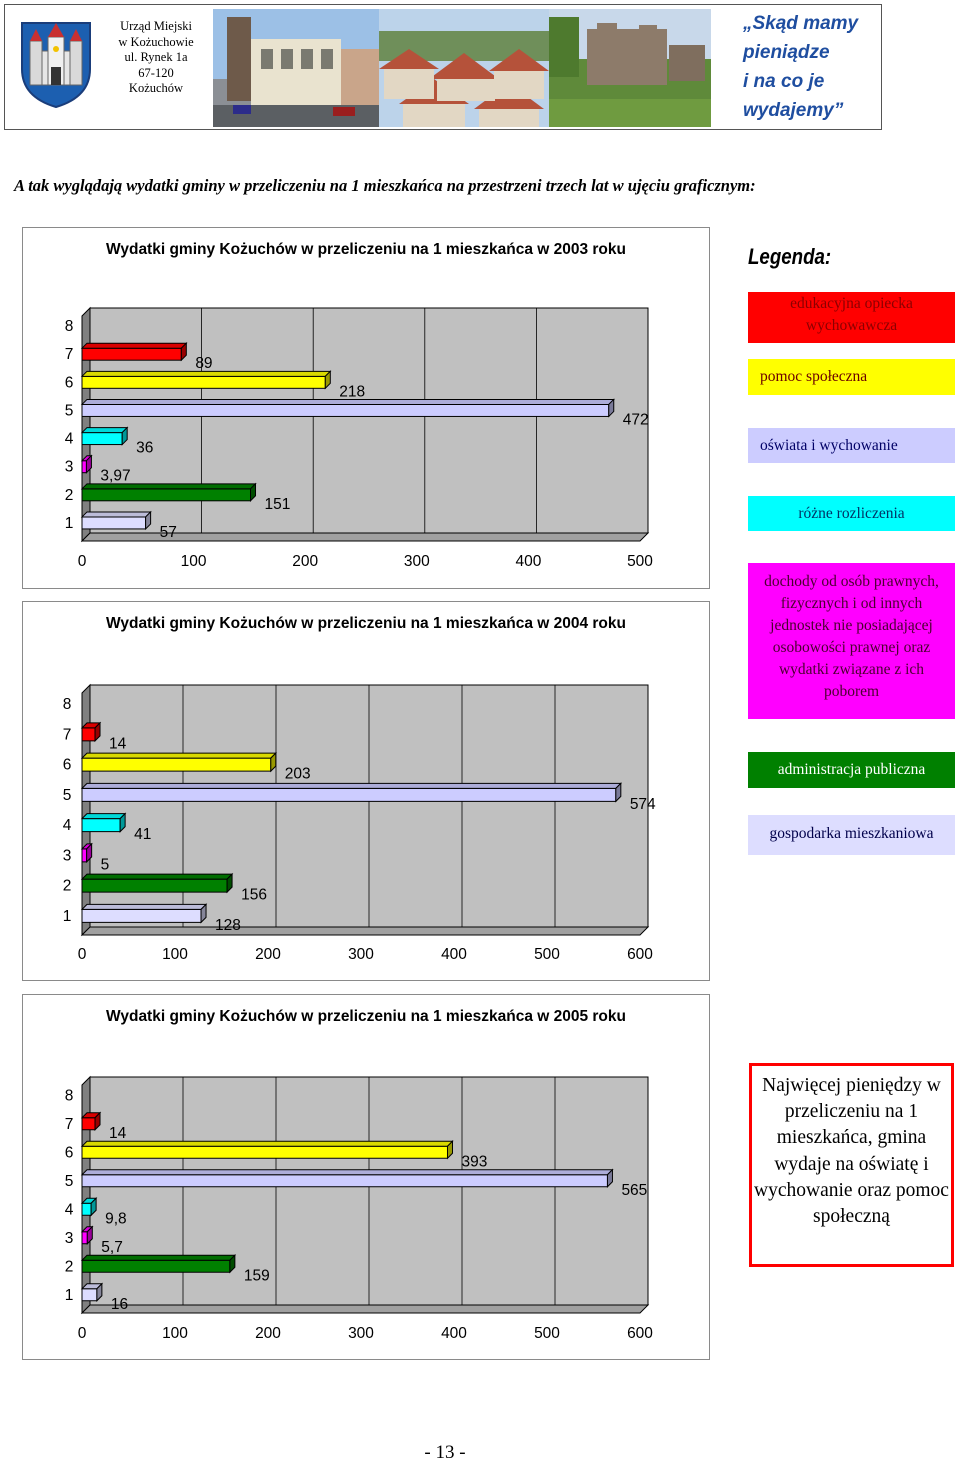 Image resolution: width=960 pixels, height=1464 pixels. Describe the element at coordinates (851, 317) in the screenshot. I see `legend-item-edukacyjna: edukacyjna opiecka wychowawcza` at that location.